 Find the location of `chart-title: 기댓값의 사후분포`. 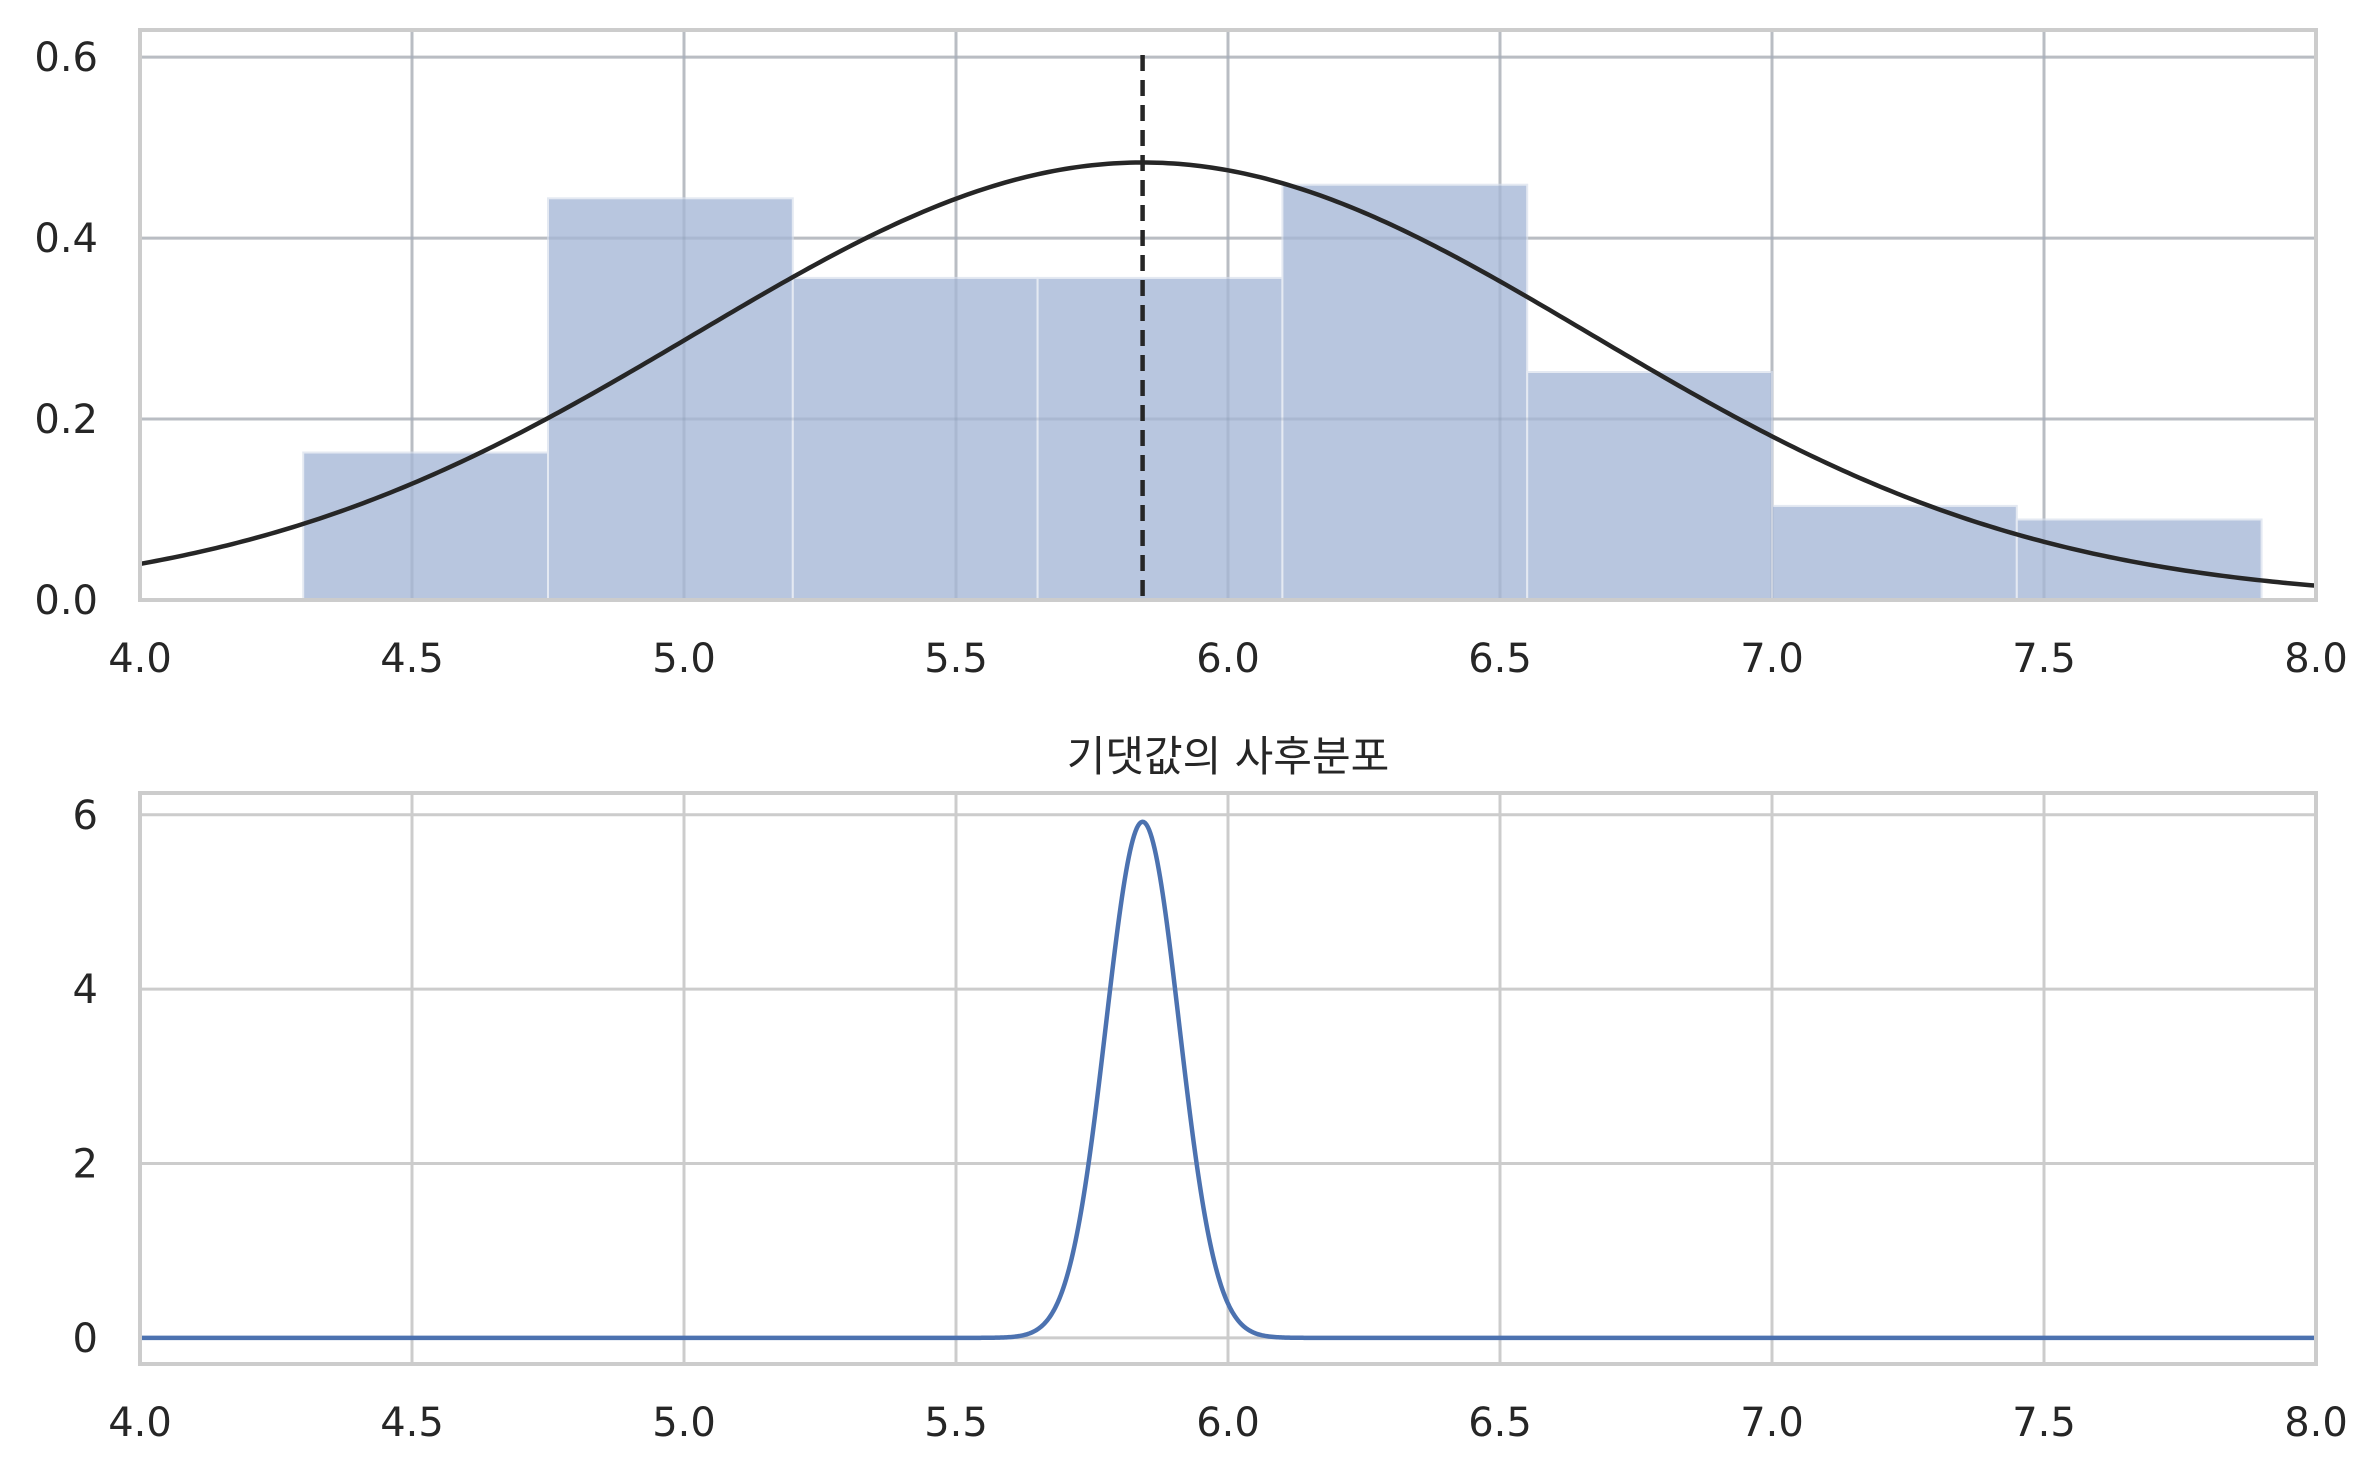

chart-title: 기댓값의 사후분포 is located at coordinates (1228, 756).